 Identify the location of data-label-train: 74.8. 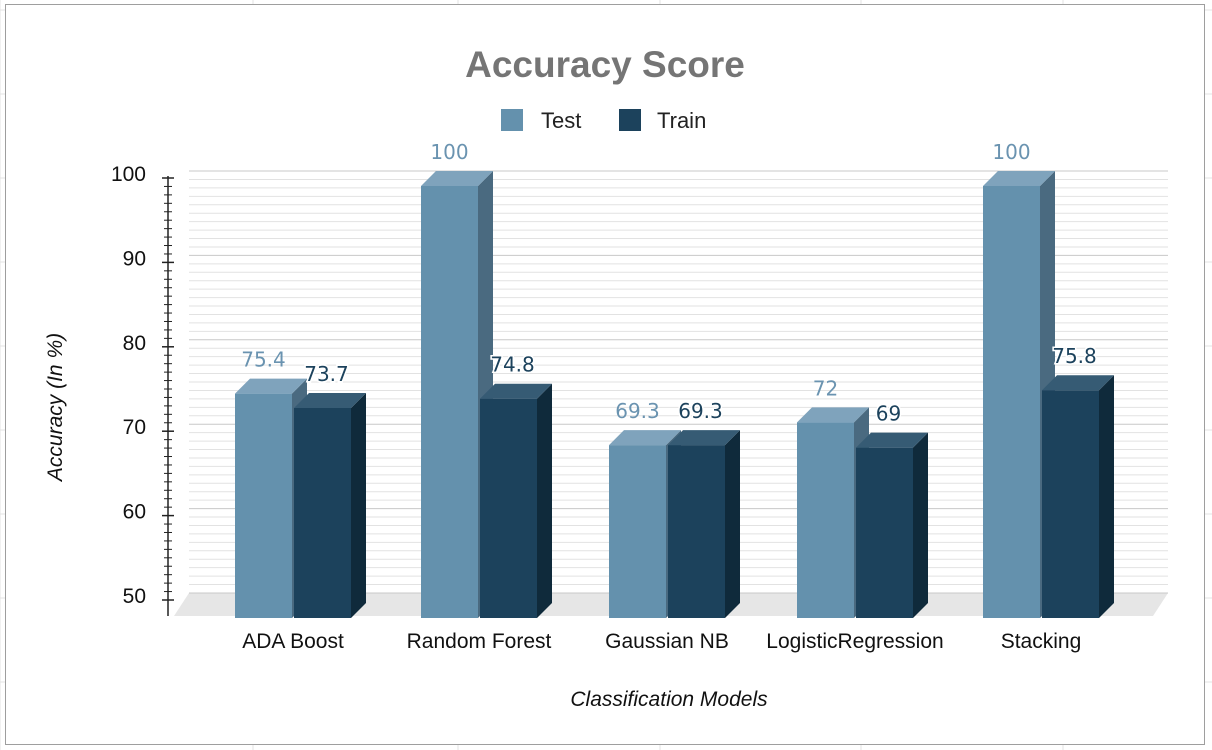
(512, 365).